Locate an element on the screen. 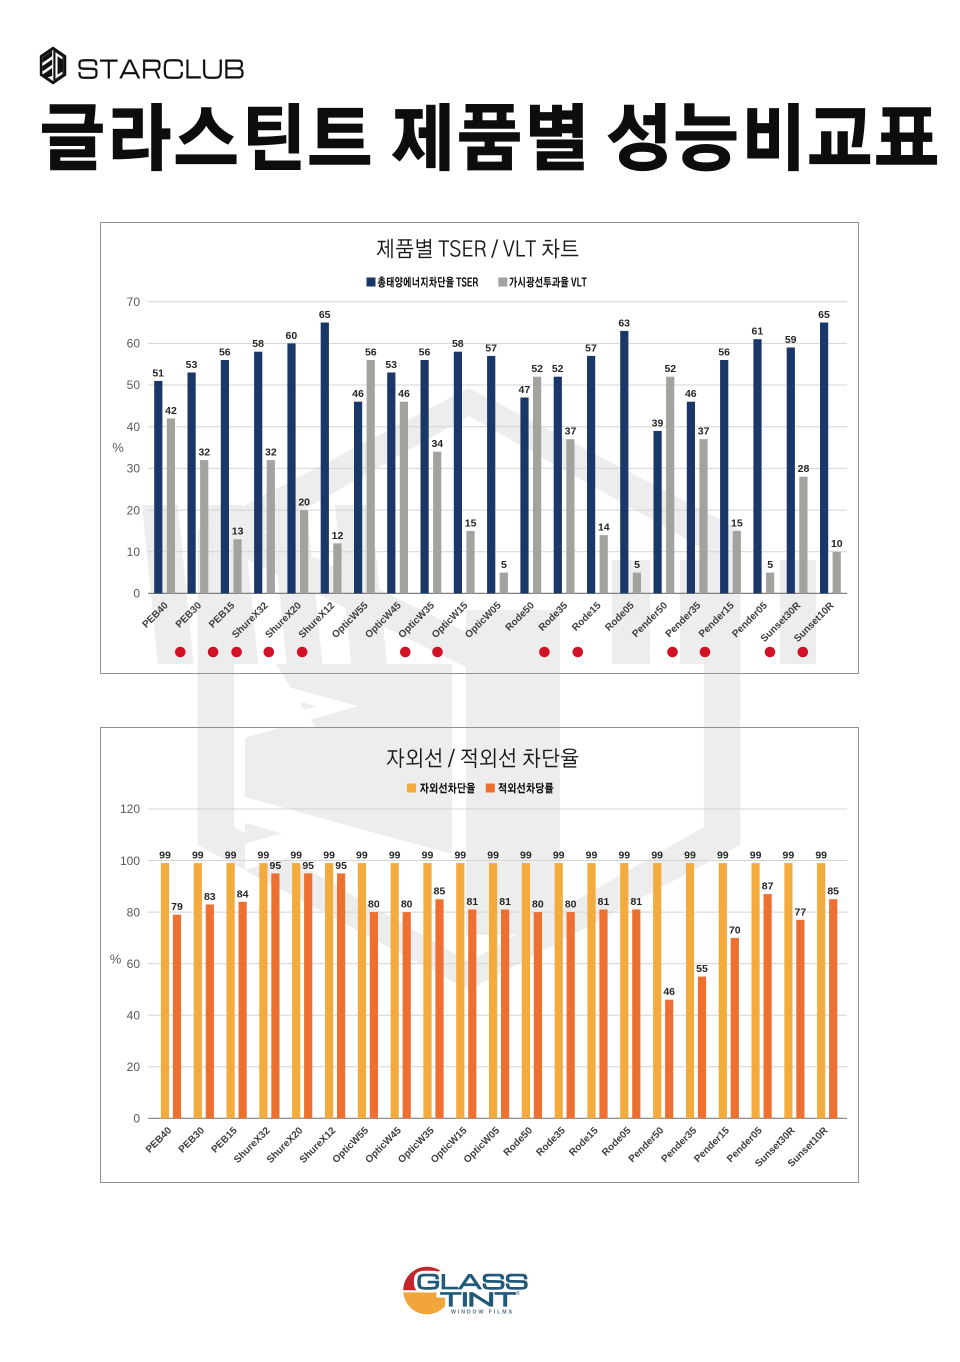 Image resolution: width=960 pixels, height=1362 pixels. svg-text: 83 is located at coordinates (210, 897).